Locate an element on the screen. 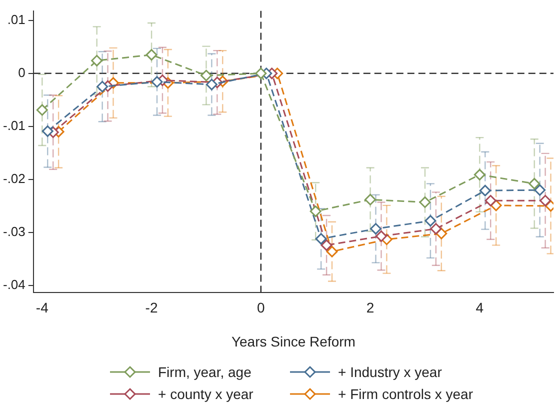 This screenshot has height=408, width=560. legend-label: Firm, year, age is located at coordinates (205, 372).